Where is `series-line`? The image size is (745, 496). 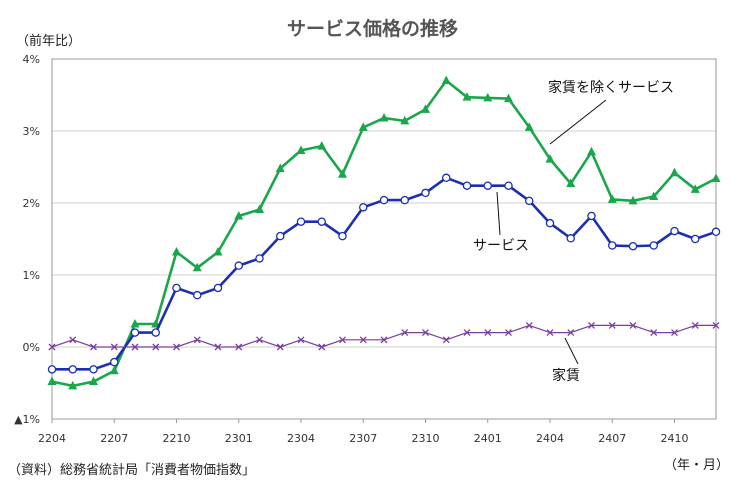
series-line is located at coordinates (383, 336).